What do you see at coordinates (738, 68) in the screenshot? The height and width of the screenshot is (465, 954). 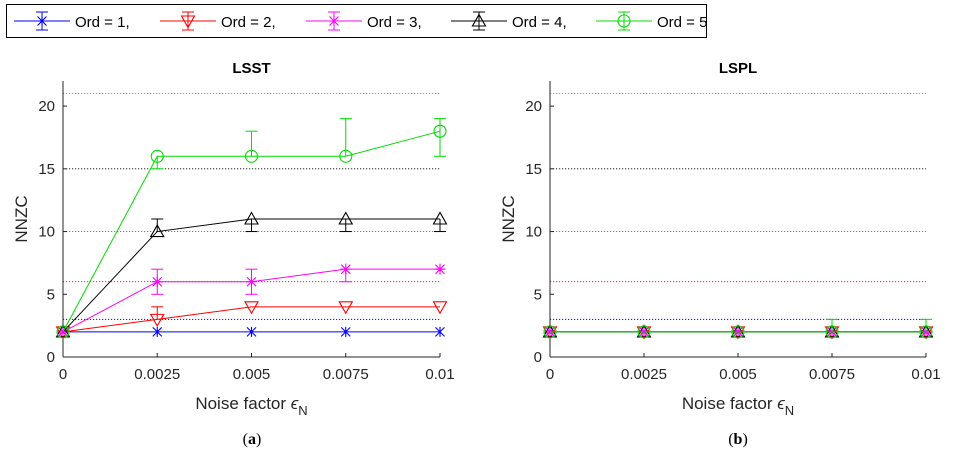 I see `chart-title: LSPL` at bounding box center [738, 68].